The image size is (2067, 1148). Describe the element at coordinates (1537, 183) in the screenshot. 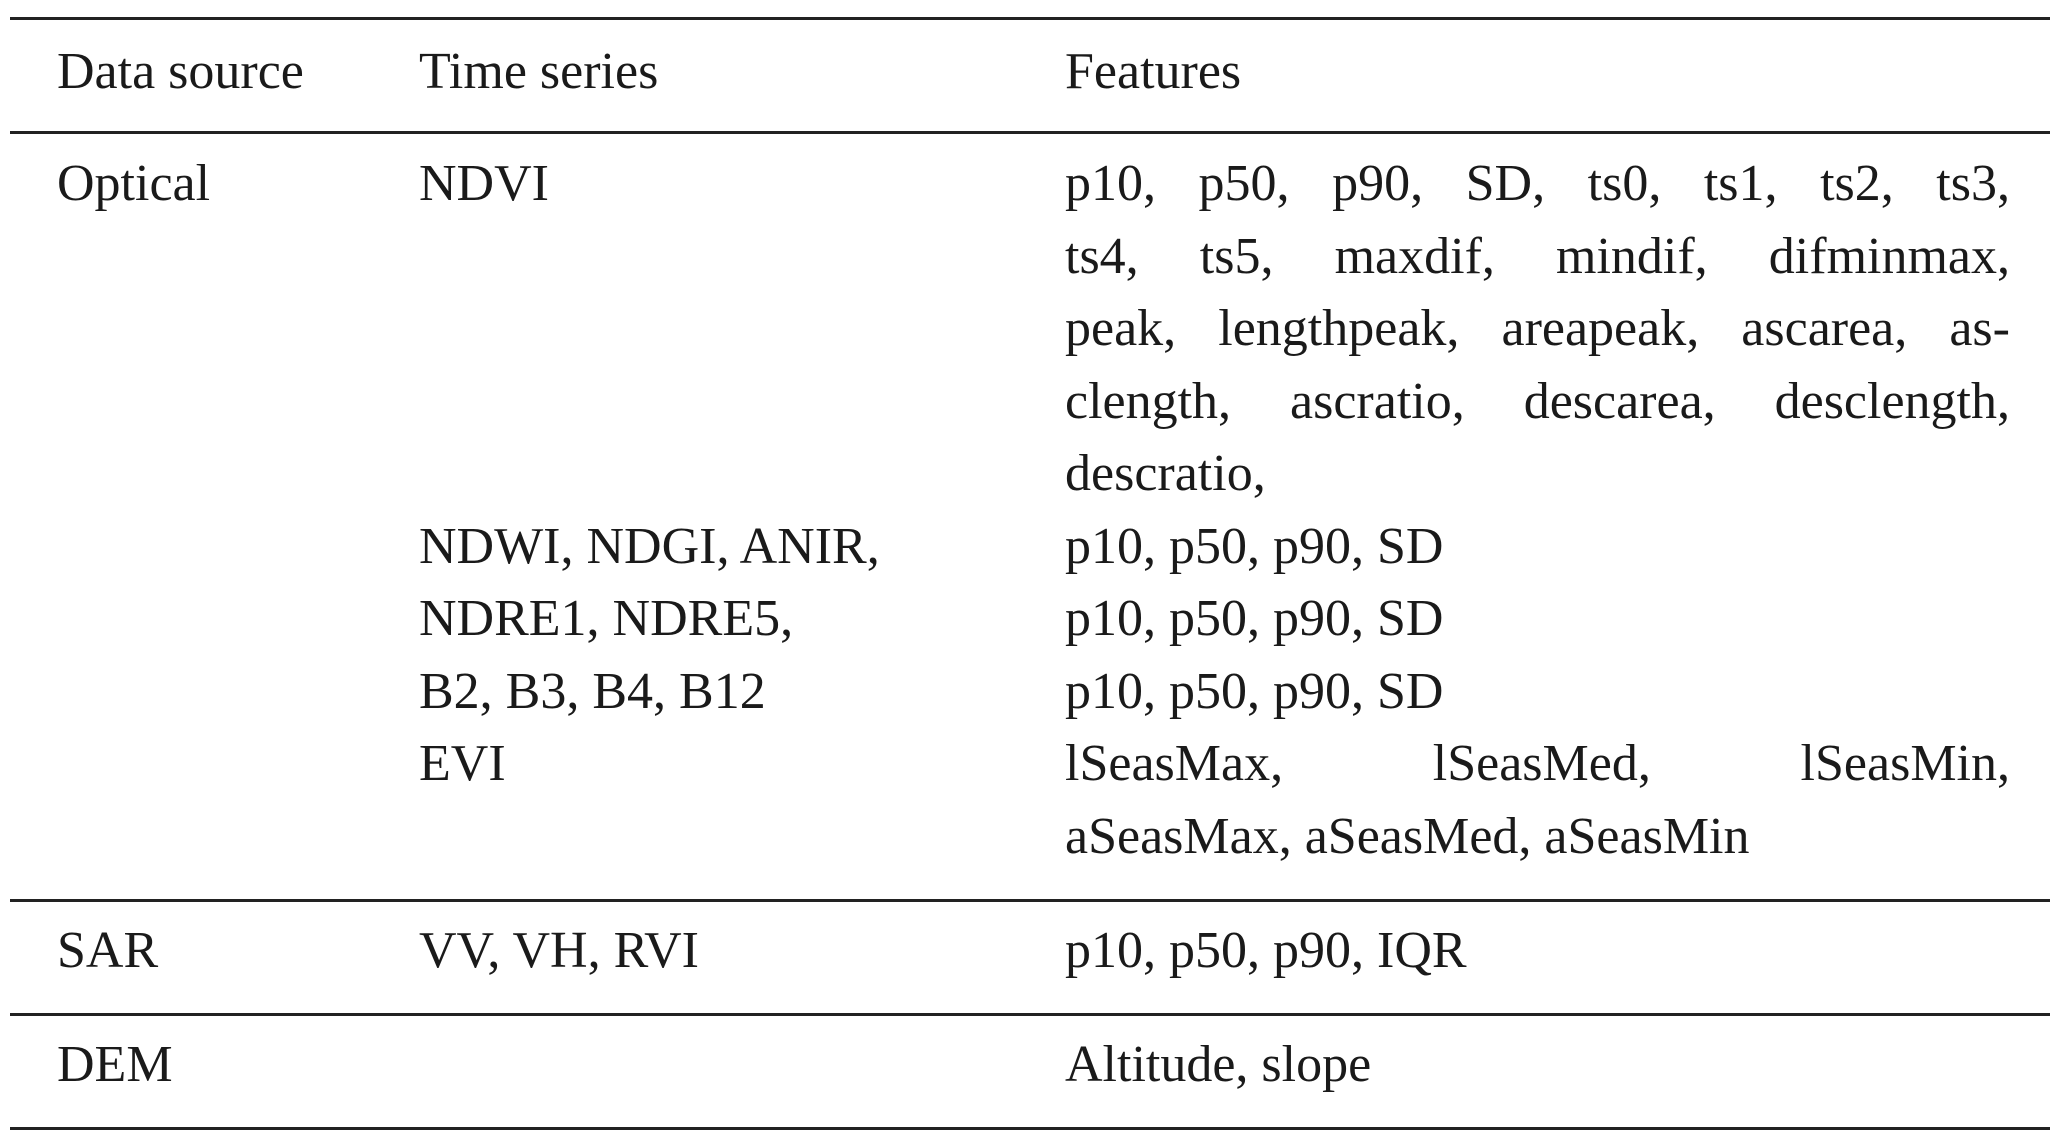

I see `features-line: p10, p50, p90, SD, ts0, ts1, ts2, ts3,` at that location.